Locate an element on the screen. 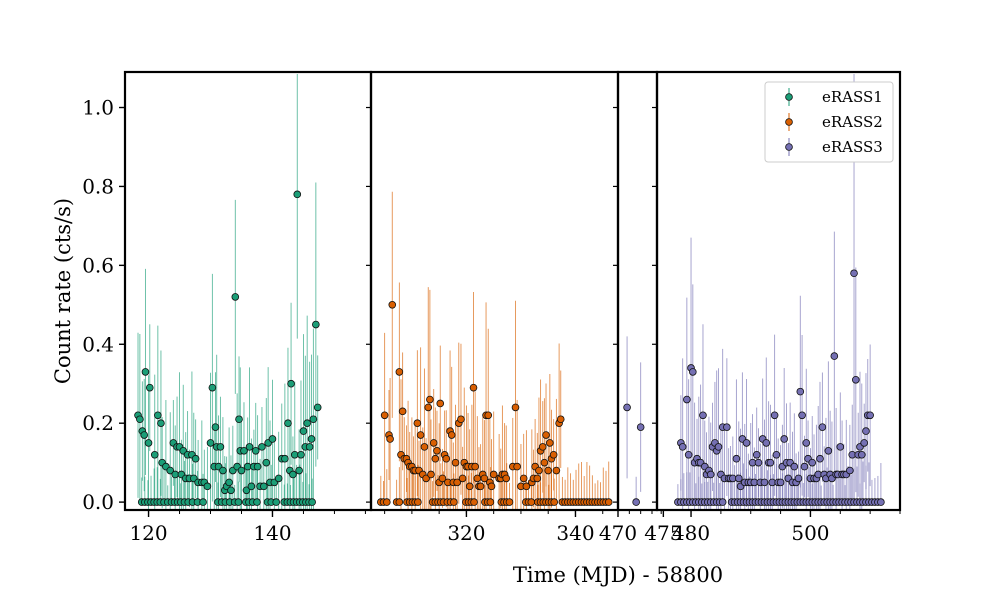 This screenshot has height=600, width=1000. legend-box is located at coordinates (829, 122).